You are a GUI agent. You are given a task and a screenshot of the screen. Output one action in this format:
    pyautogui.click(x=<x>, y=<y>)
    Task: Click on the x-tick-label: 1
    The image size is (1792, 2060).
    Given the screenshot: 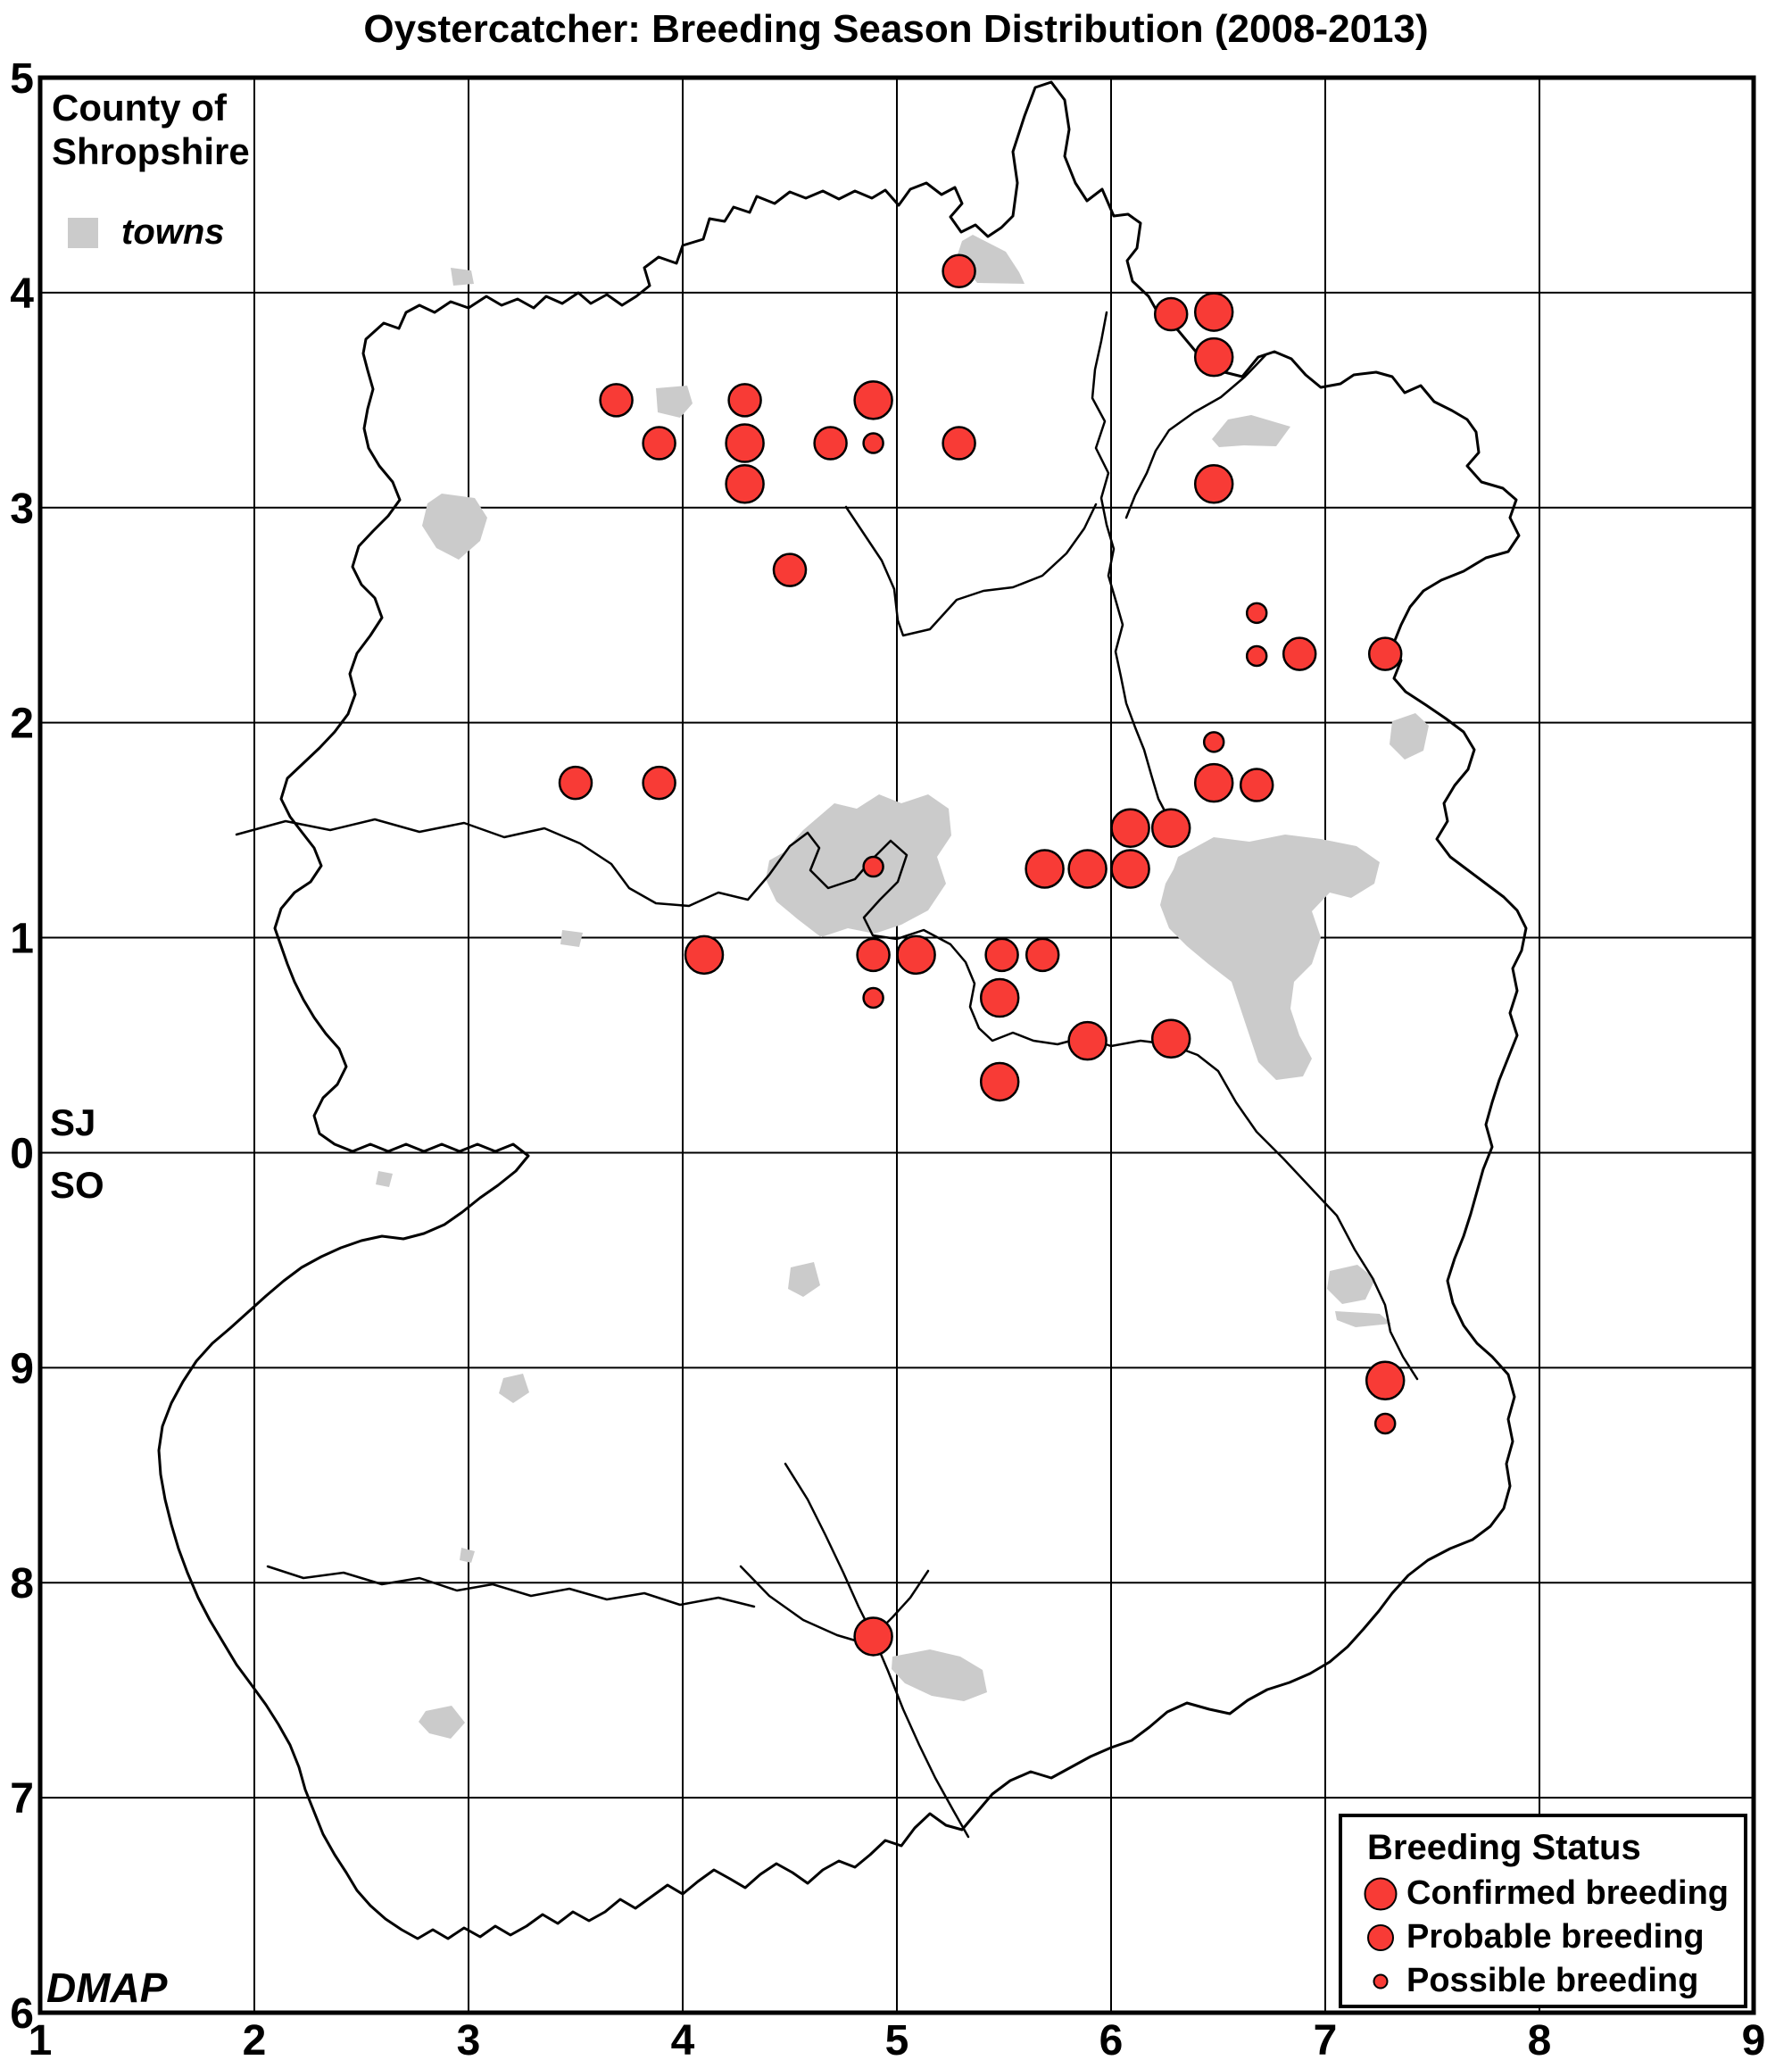 What is the action you would take?
    pyautogui.click(x=41, y=2038)
    